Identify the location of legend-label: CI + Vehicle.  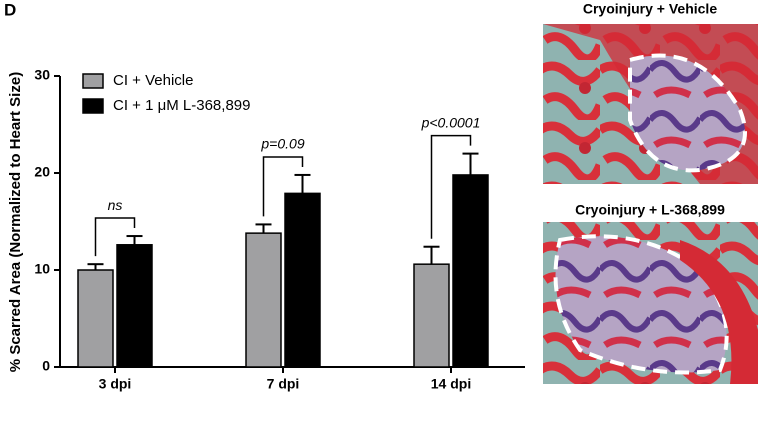
(153, 80).